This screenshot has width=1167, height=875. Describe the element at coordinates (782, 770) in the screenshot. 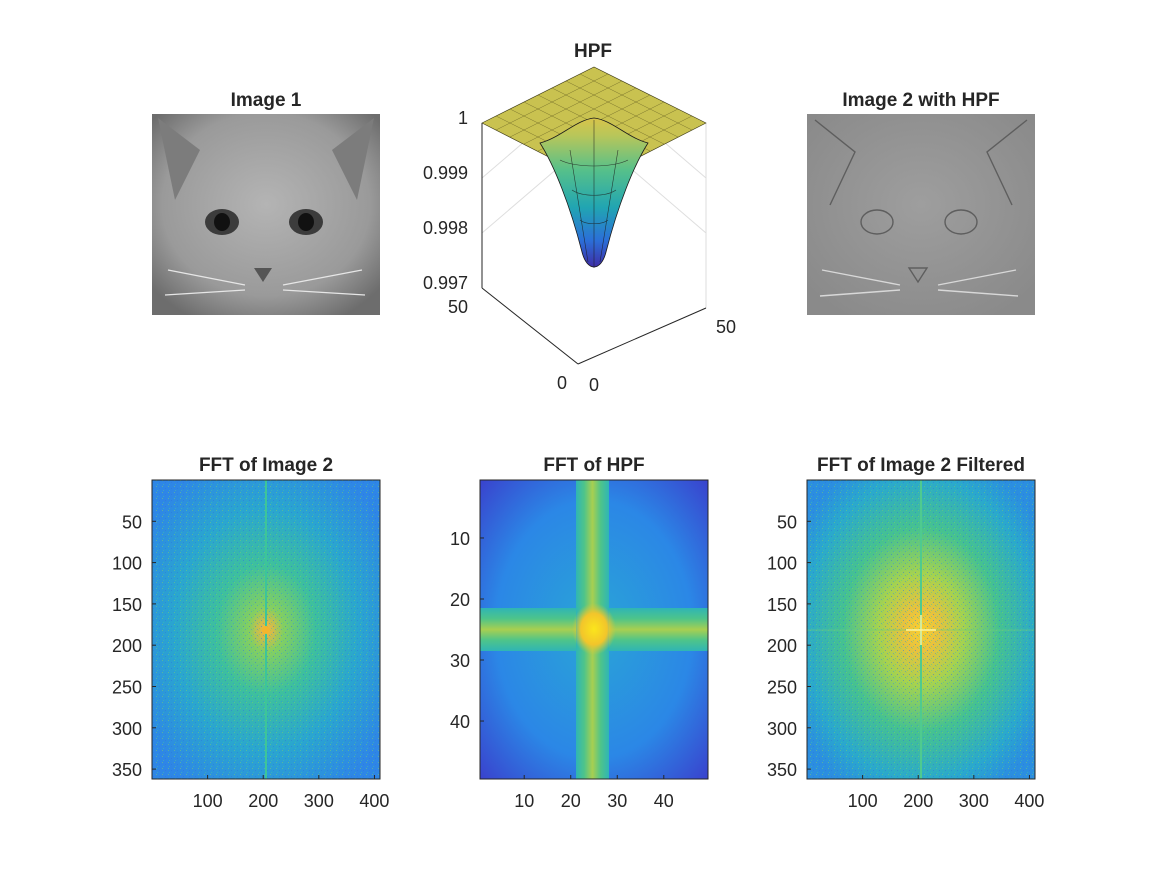

I see `fft-filtered-ytick-label: 350` at that location.